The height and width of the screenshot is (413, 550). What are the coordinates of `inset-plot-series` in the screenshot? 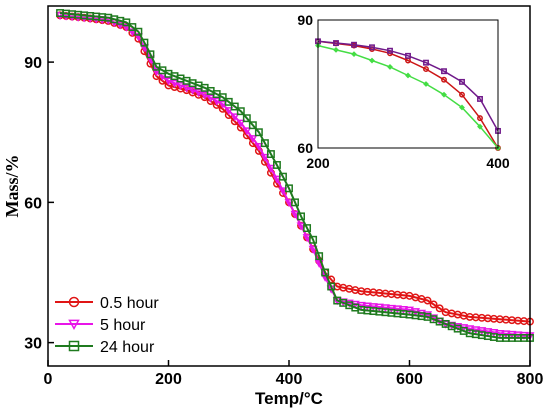 It's located at (408, 94).